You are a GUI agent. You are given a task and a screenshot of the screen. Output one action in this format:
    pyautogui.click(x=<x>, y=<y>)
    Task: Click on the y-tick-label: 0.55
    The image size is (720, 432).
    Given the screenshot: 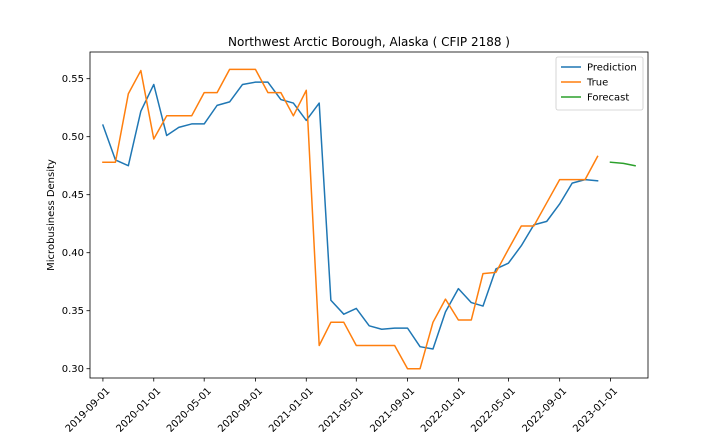 What is the action you would take?
    pyautogui.click(x=73, y=79)
    